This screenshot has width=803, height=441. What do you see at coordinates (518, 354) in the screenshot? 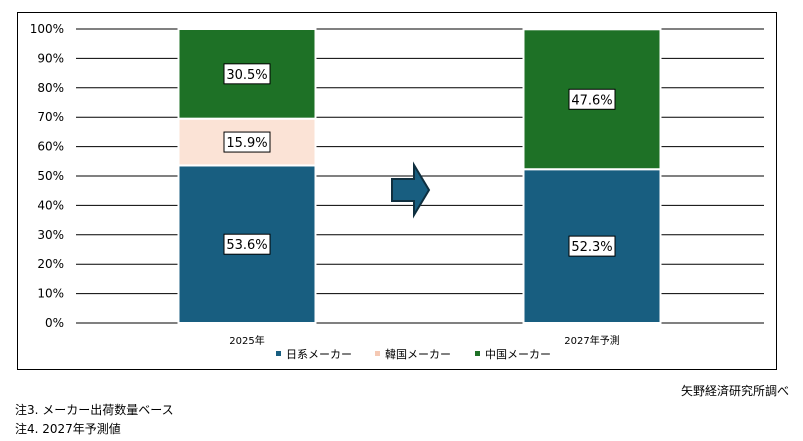
I see `legend-entry: 中国メーカー` at bounding box center [518, 354].